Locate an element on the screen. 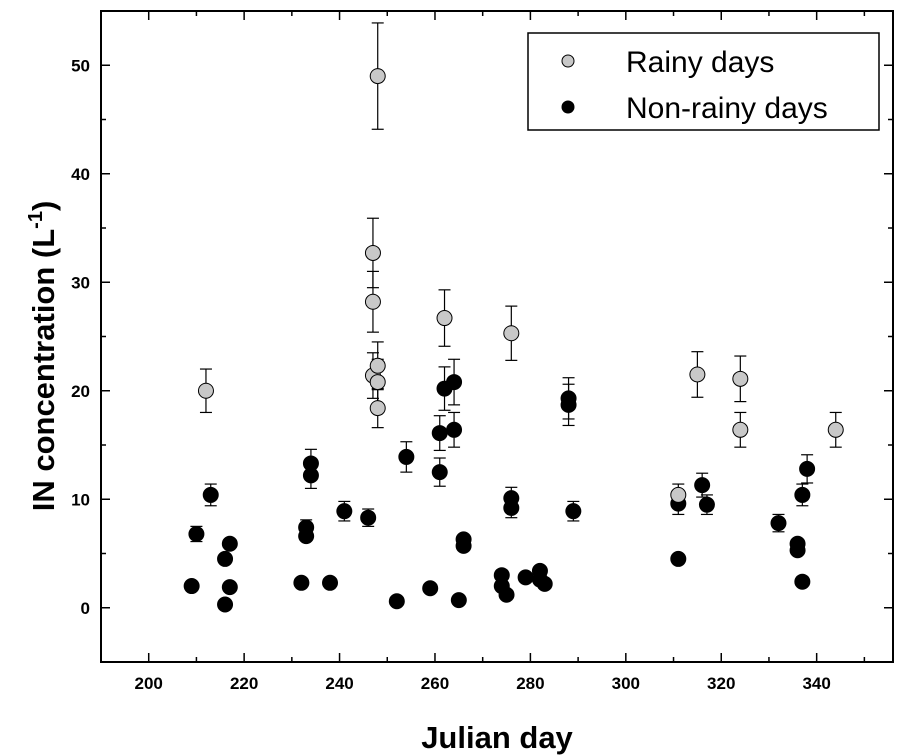 The image size is (898, 756). y-axis-title: IN concentration (L-1) is located at coordinates (43, 356).